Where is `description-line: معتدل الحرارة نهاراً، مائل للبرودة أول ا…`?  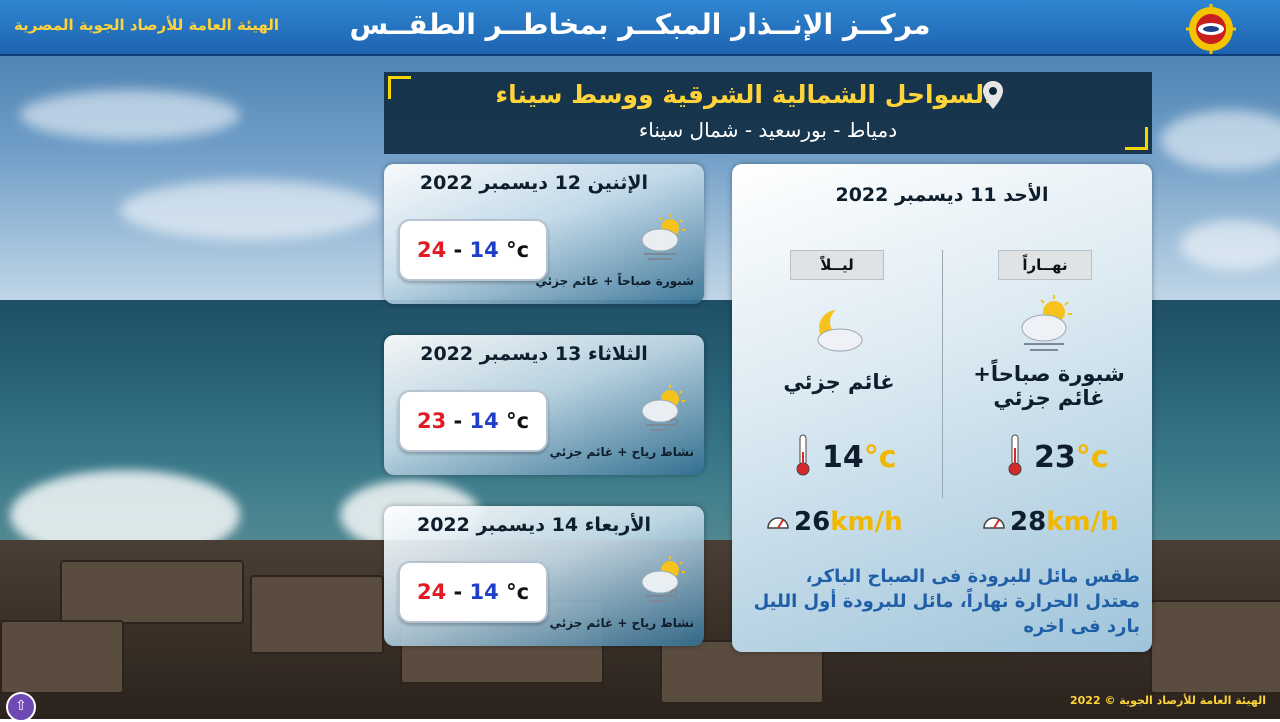 description-line: معتدل الحرارة نهاراً، مائل للبرودة أول ا… is located at coordinates (946, 601).